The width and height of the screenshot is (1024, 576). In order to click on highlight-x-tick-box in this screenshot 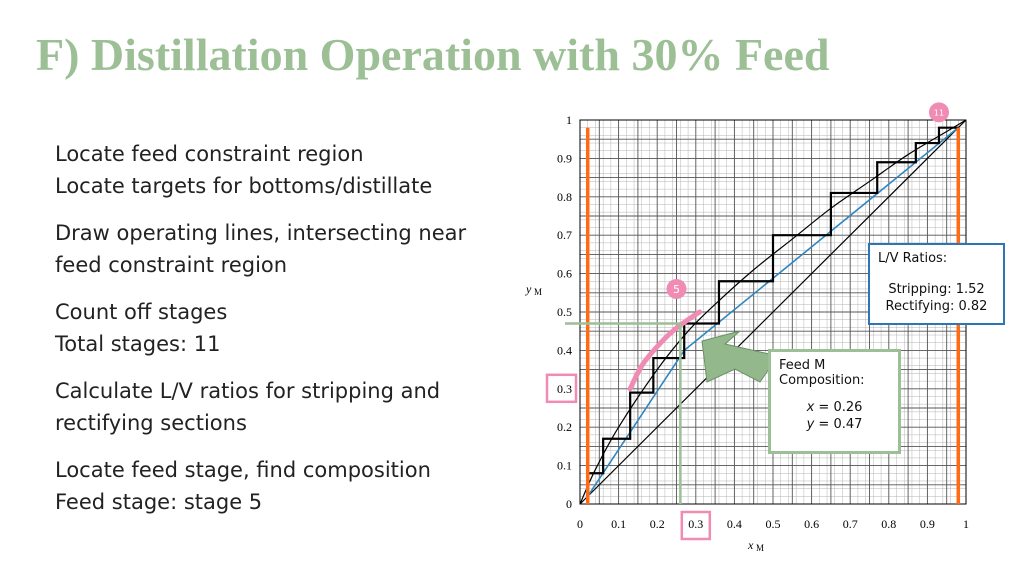, I will do `click(696, 525)`.